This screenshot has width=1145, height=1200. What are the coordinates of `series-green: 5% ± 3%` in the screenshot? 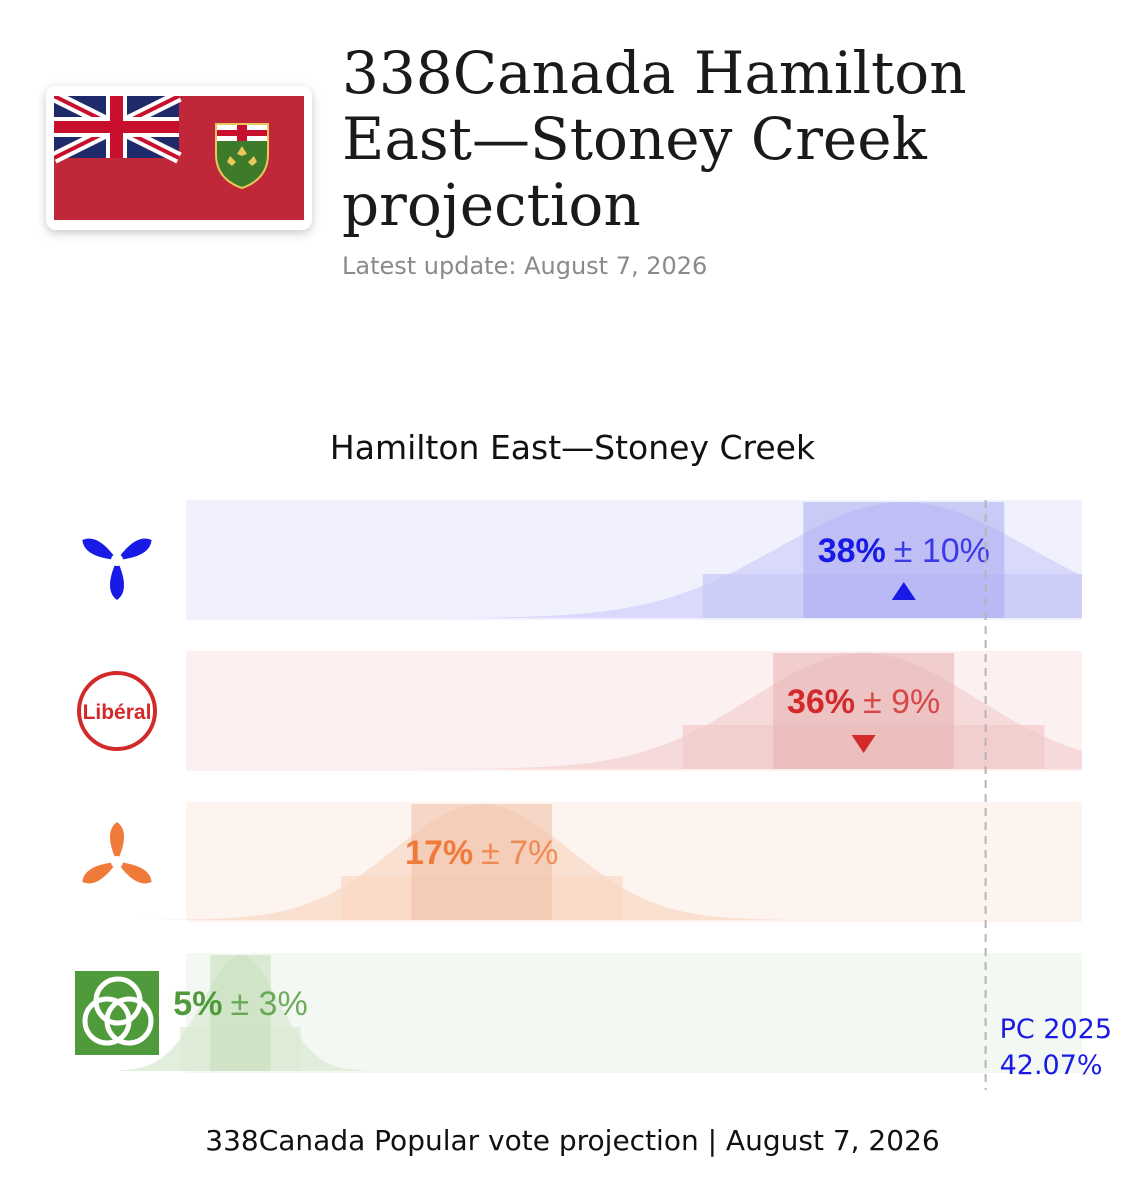 It's located at (578, 1013).